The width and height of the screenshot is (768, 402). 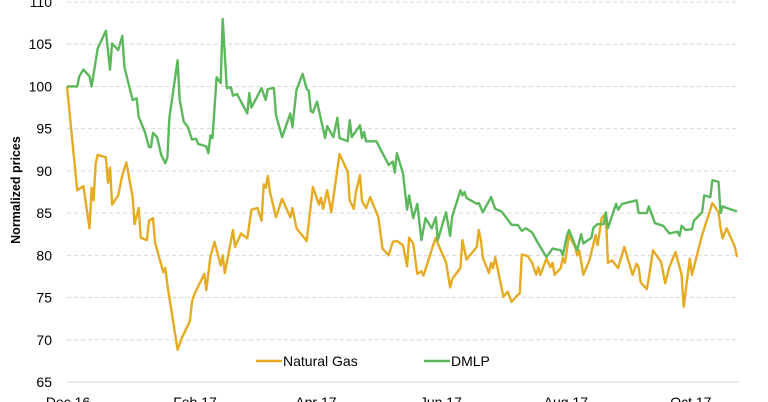 I want to click on x-tick-label: Aug 17, so click(x=566, y=398).